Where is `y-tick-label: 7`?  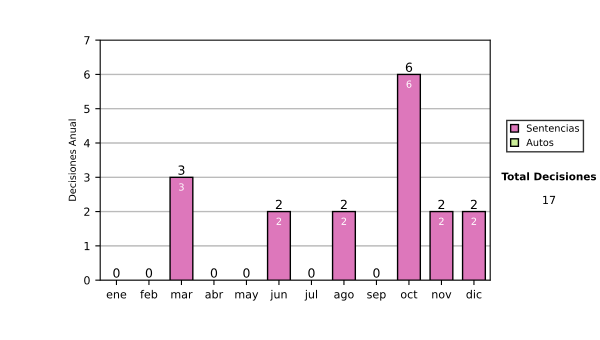 y-tick-label: 7 is located at coordinates (87, 40).